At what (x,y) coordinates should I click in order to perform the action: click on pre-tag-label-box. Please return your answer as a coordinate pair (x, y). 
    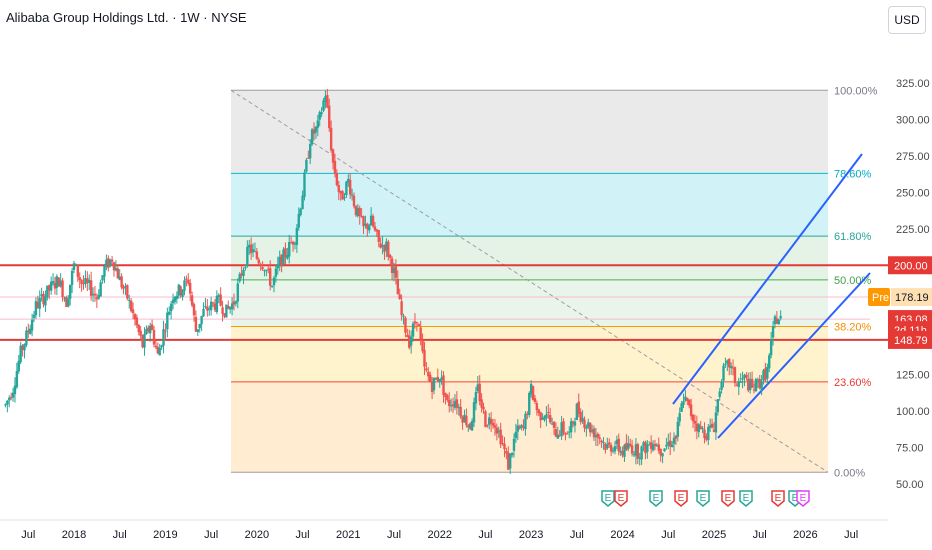
    Looking at the image, I should click on (879, 297).